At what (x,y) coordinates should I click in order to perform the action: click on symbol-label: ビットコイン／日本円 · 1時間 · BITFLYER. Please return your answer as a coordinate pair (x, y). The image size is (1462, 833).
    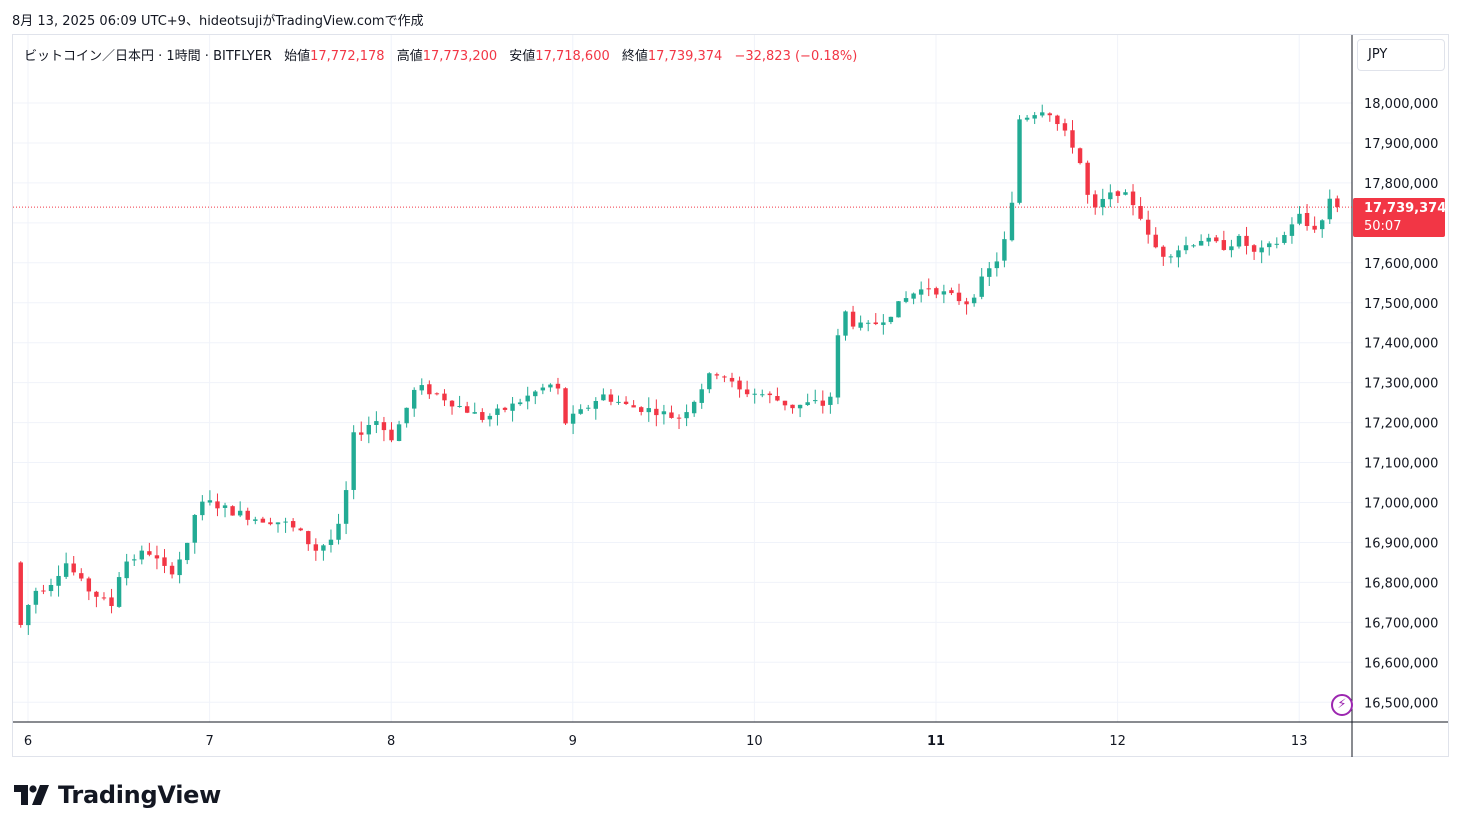
    Looking at the image, I should click on (148, 56).